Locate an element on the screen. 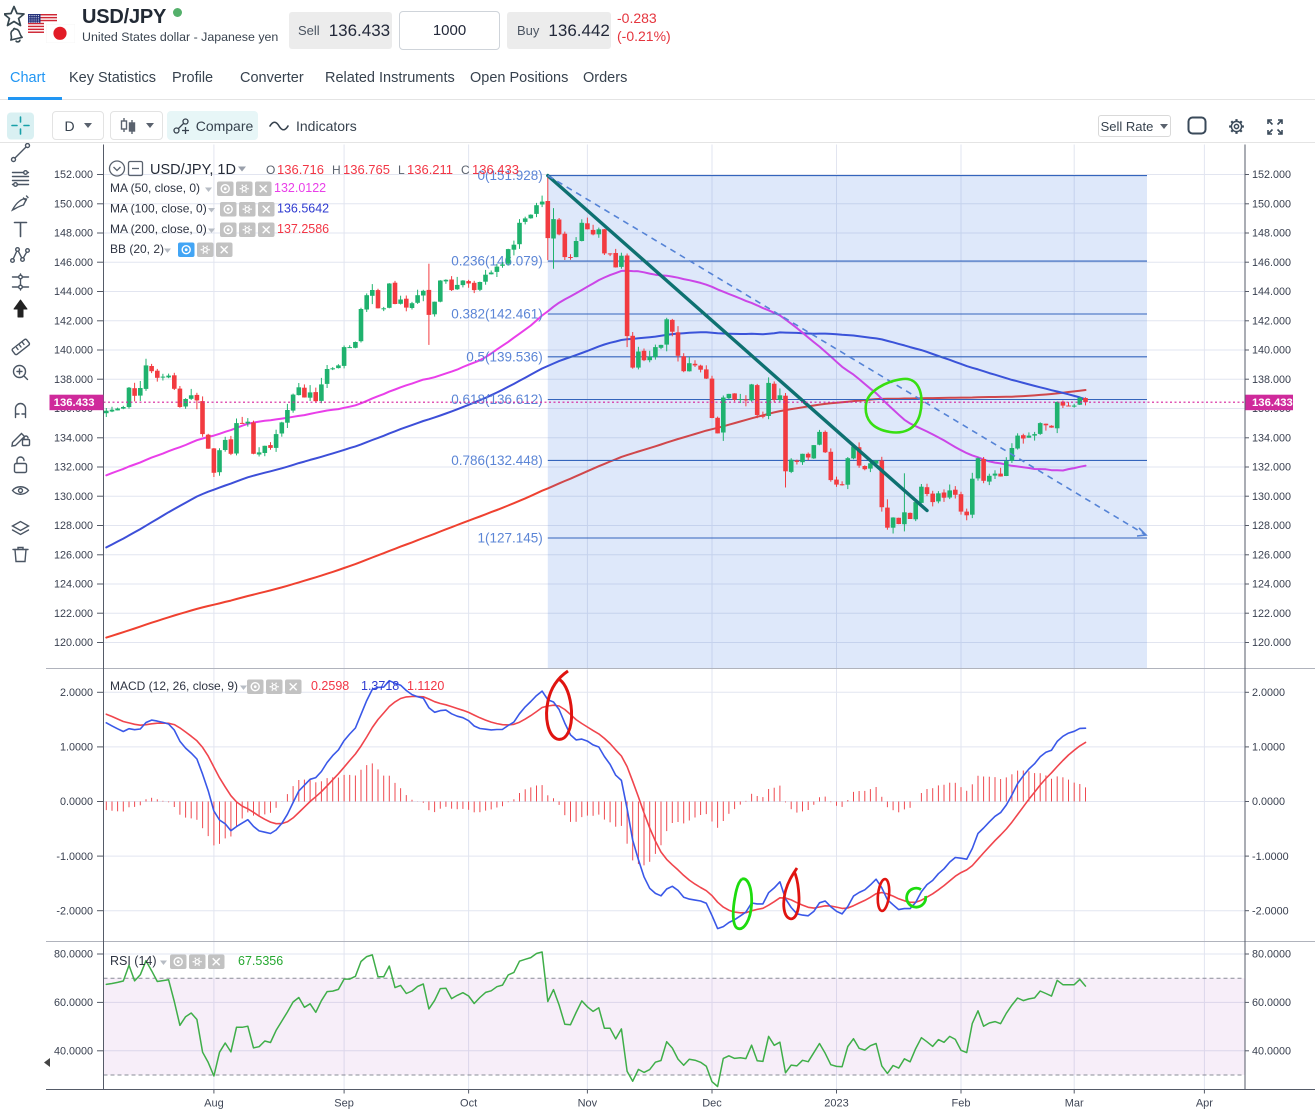 The width and height of the screenshot is (1315, 1116). svg-text: 136.716 is located at coordinates (300, 169).